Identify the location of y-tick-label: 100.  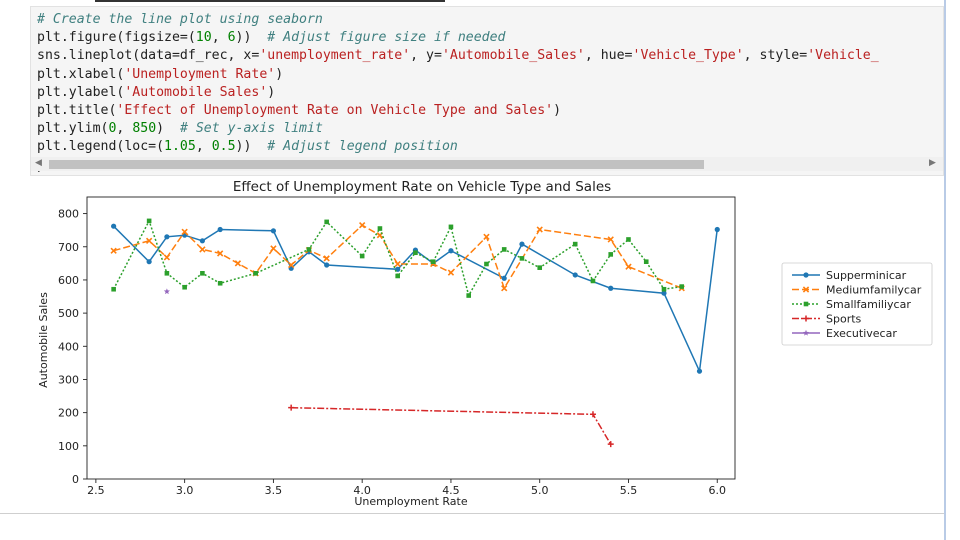
(68, 446).